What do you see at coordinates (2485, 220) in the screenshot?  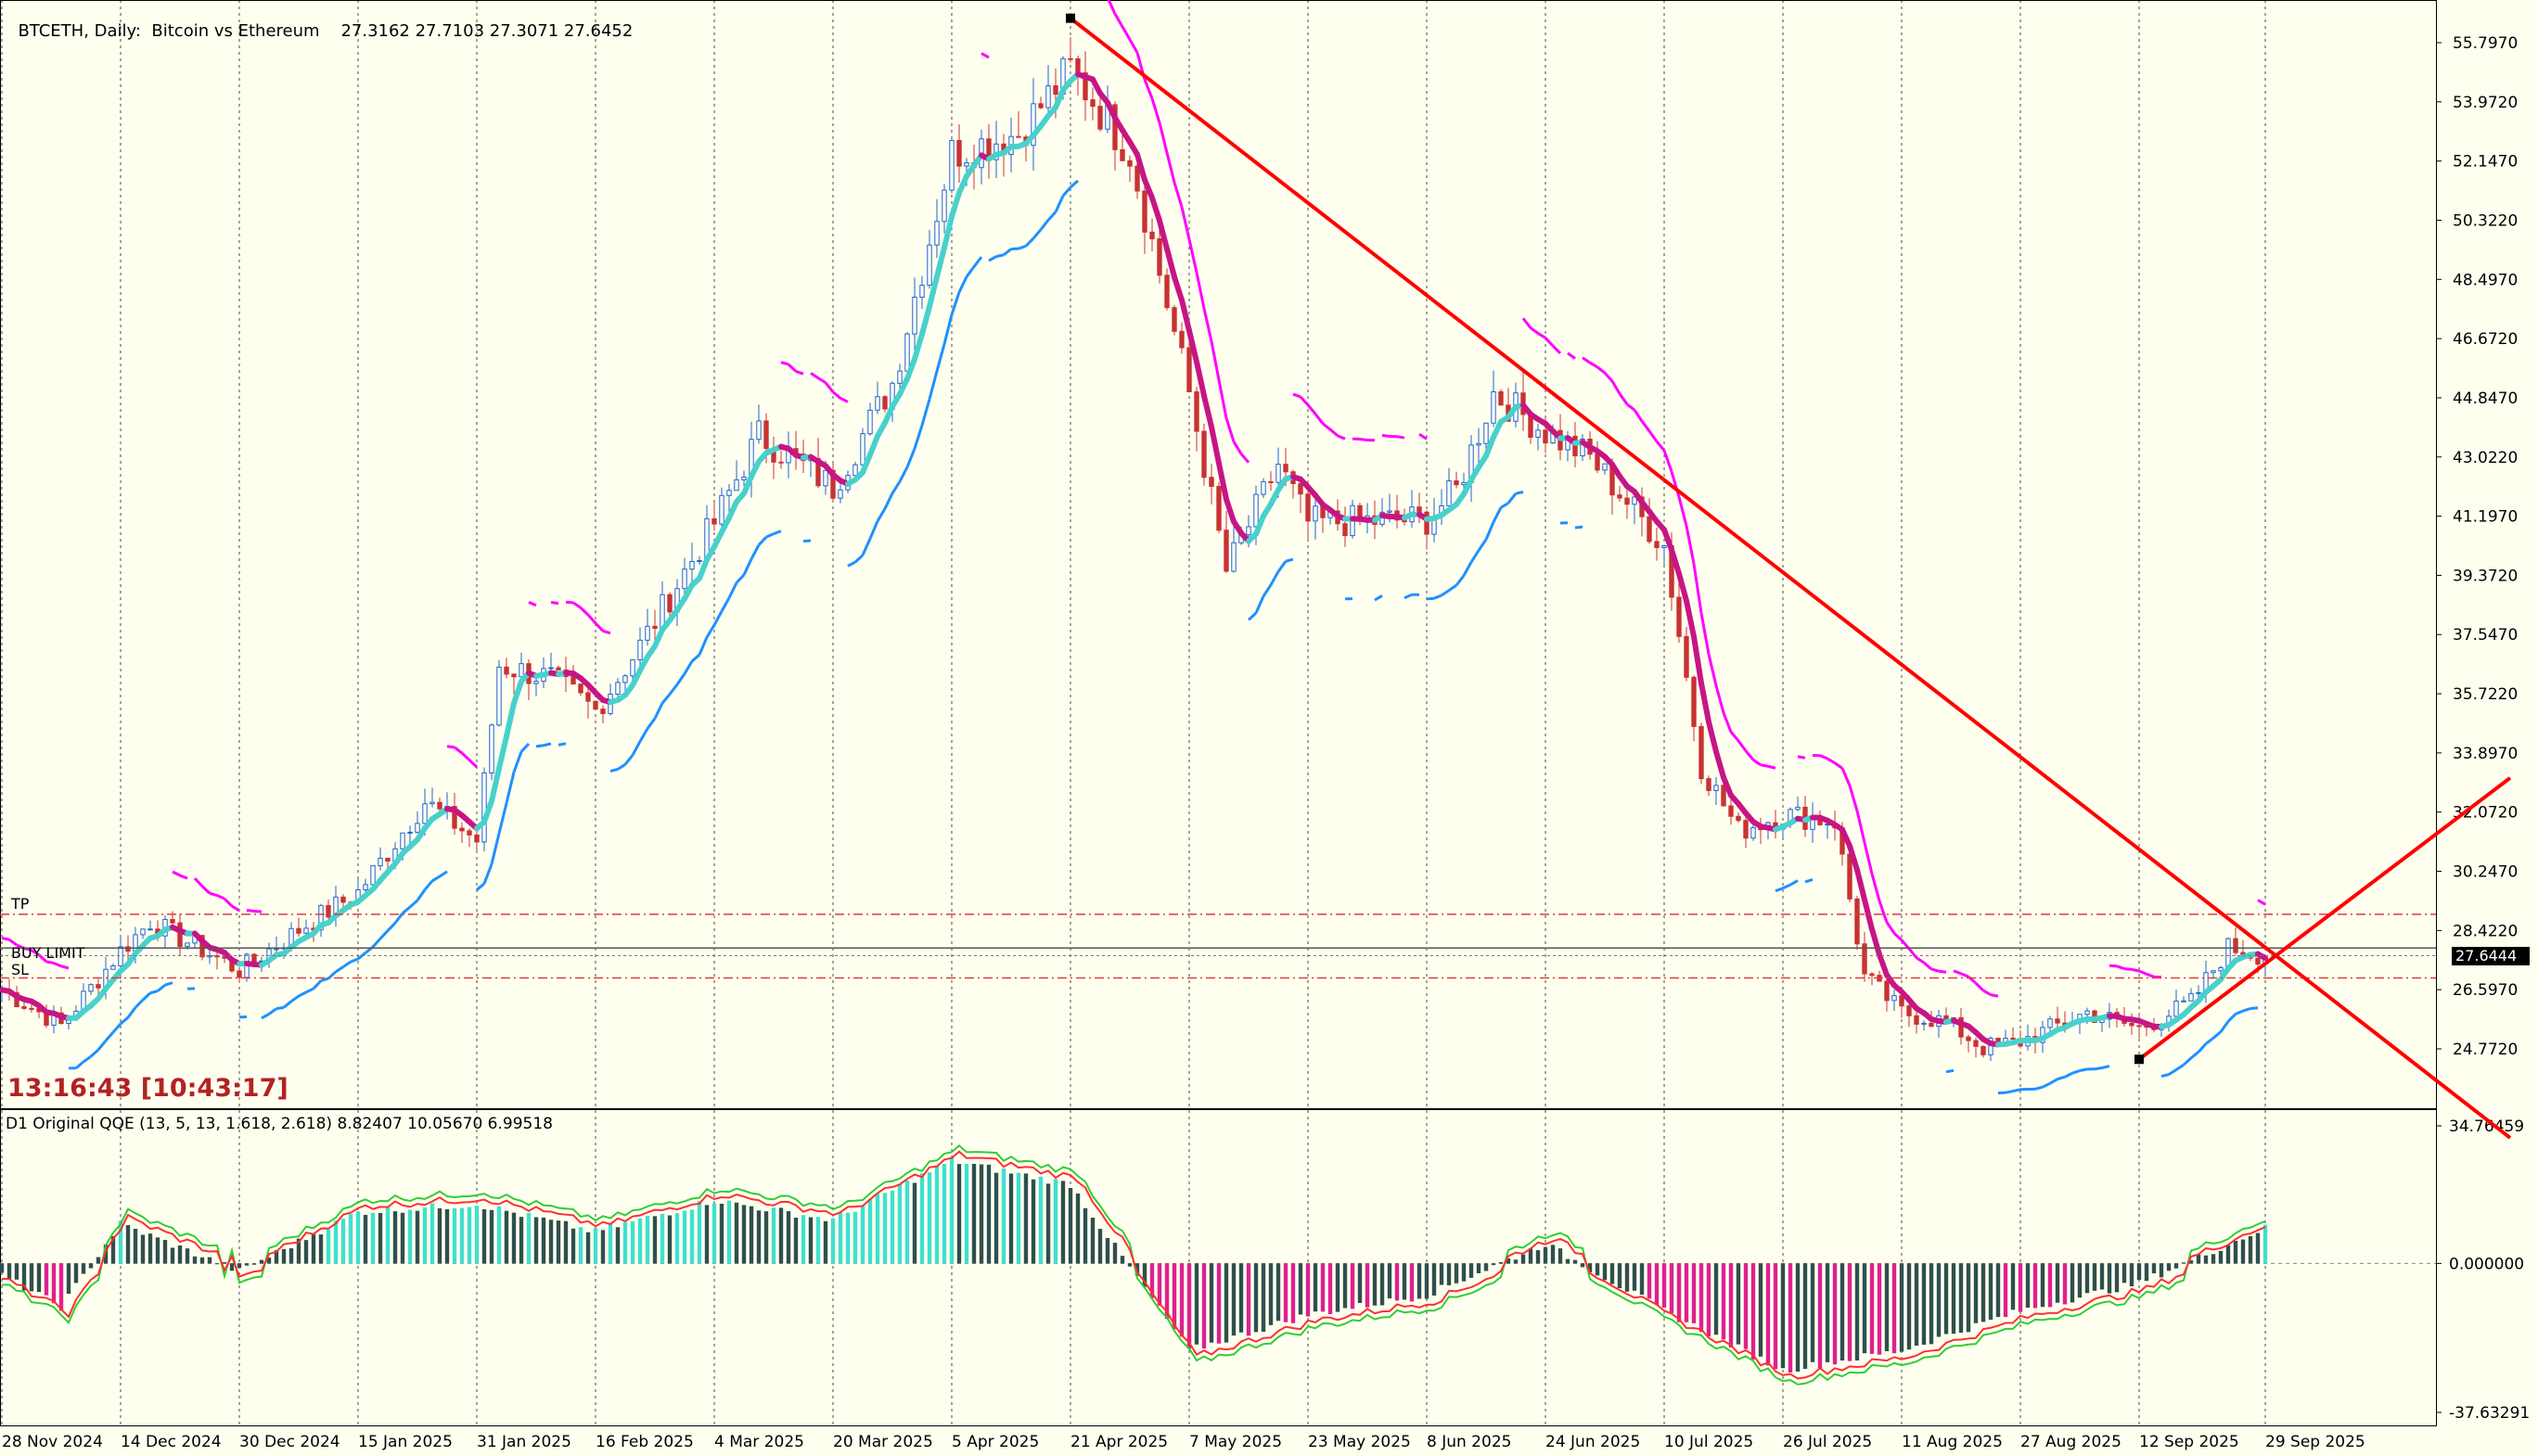 I see `price-tick-label: 50.3220` at bounding box center [2485, 220].